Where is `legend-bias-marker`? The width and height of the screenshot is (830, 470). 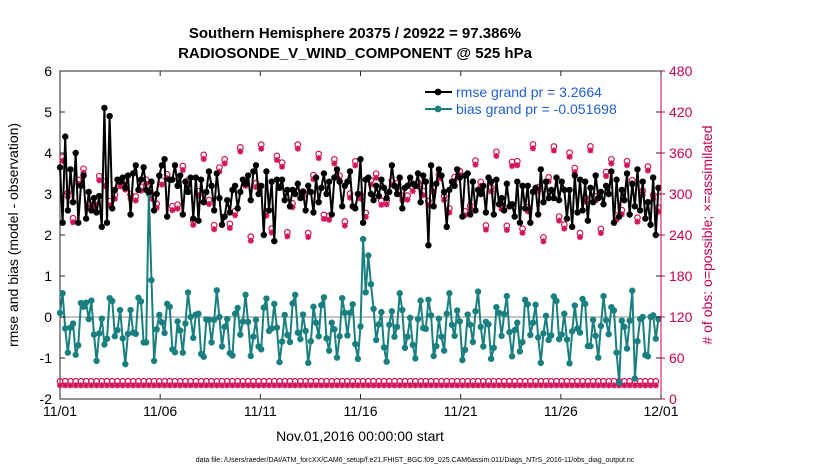
legend-bias-marker is located at coordinates (438, 109).